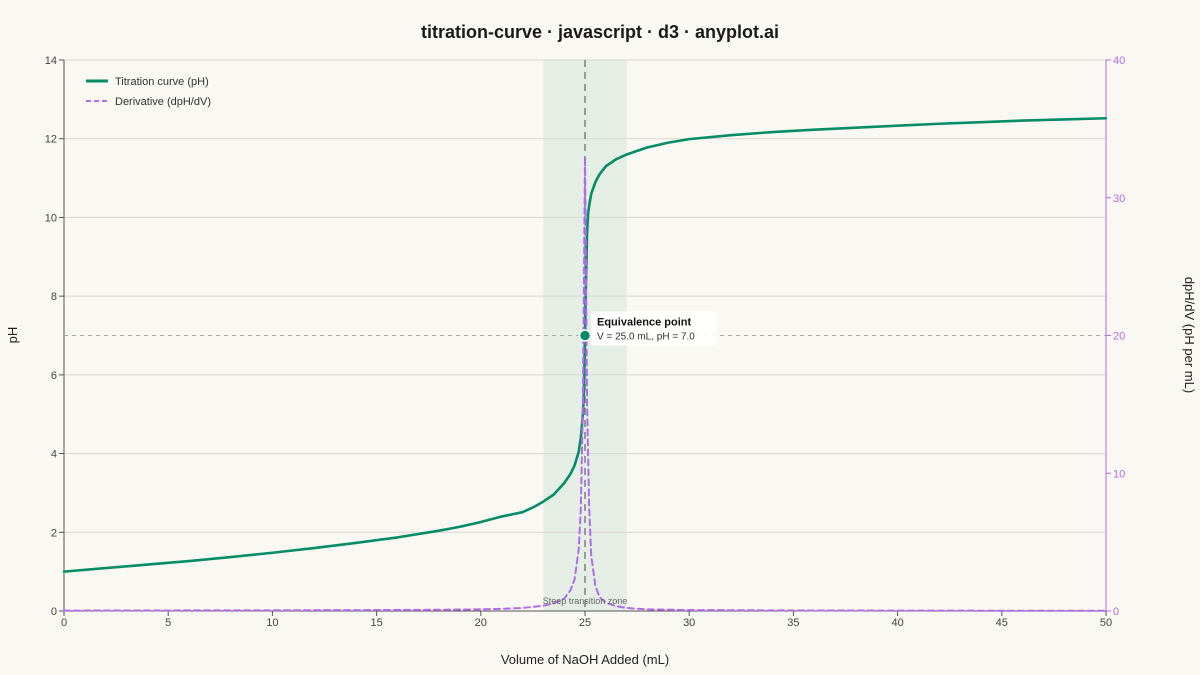 The height and width of the screenshot is (675, 1200). I want to click on equivalence-point-marker, so click(585, 335).